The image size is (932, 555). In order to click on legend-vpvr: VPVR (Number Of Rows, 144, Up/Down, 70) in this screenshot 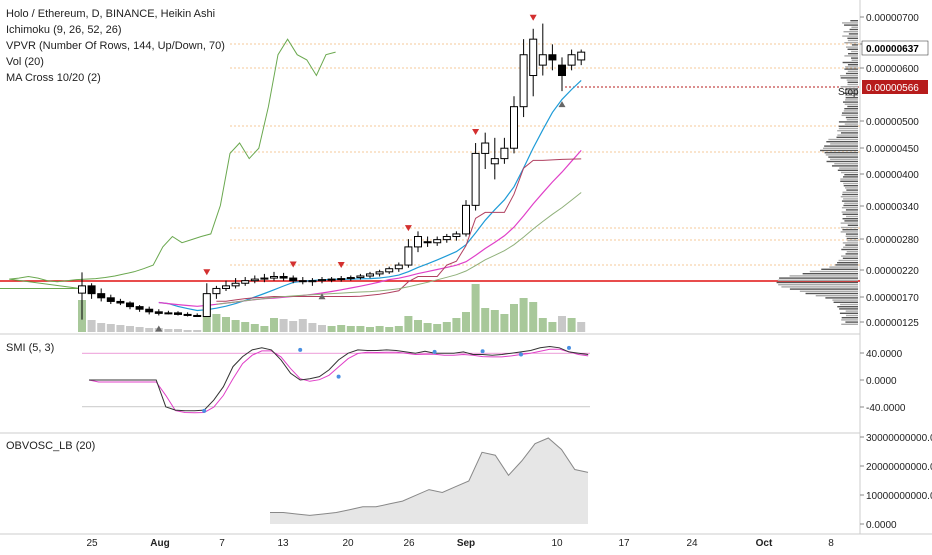, I will do `click(115, 46)`.